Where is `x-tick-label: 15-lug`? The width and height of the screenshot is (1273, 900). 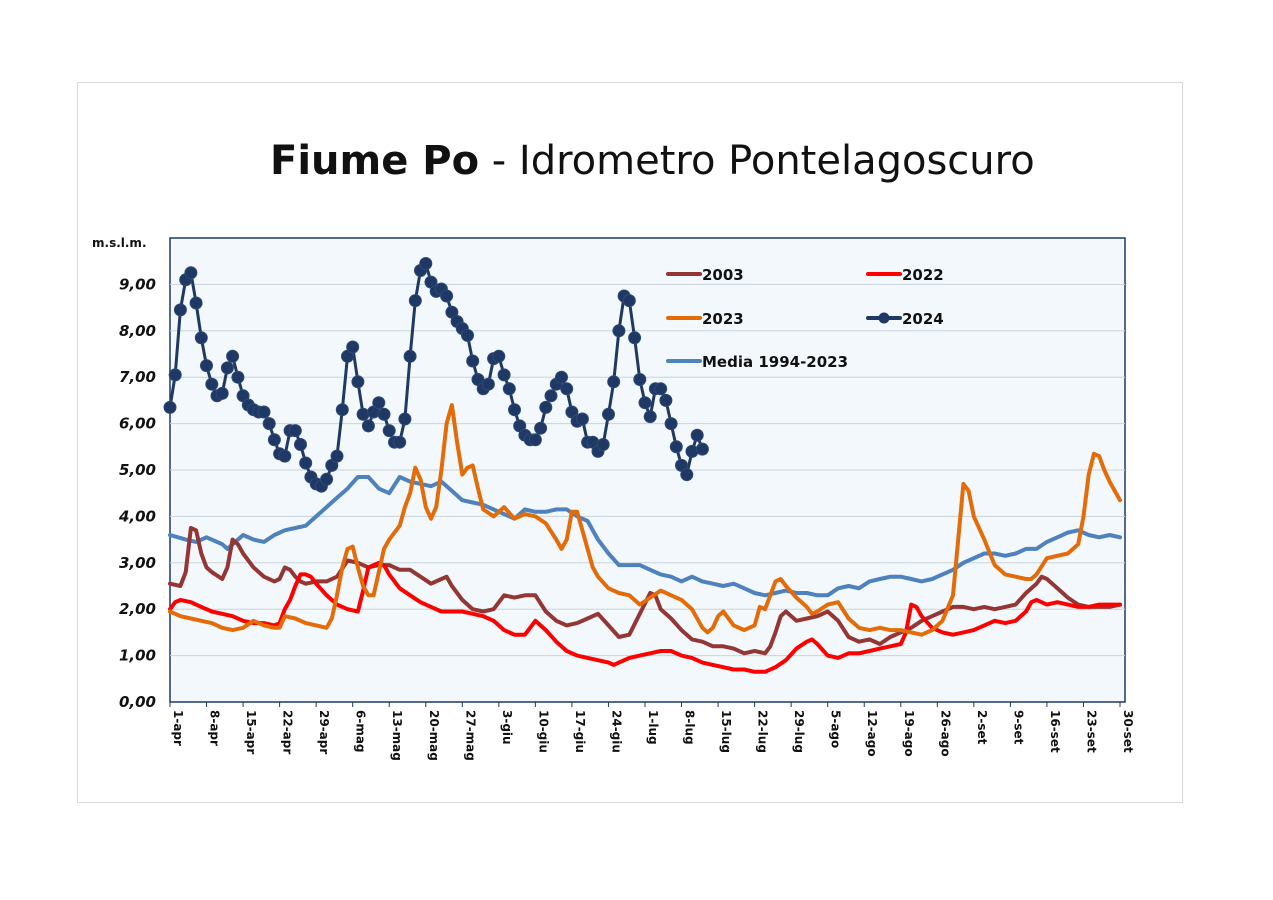 x-tick-label: 15-lug is located at coordinates (726, 731).